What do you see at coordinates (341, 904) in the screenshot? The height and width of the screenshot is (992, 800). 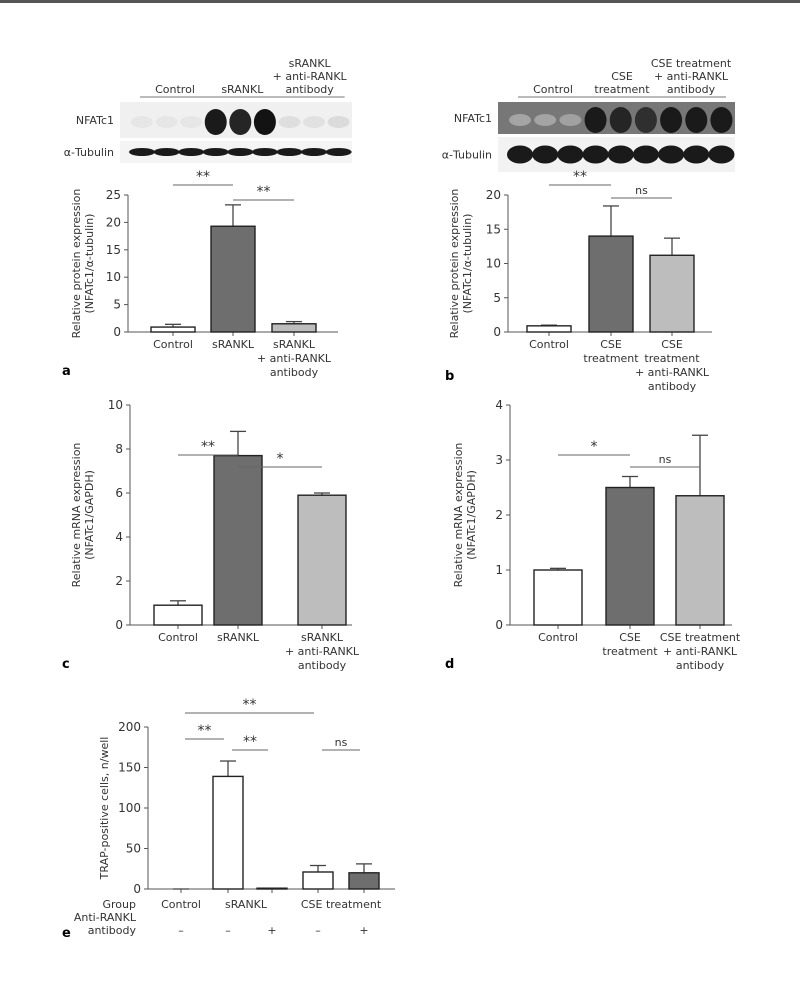 I see `x-group-label: CSE treatment` at bounding box center [341, 904].